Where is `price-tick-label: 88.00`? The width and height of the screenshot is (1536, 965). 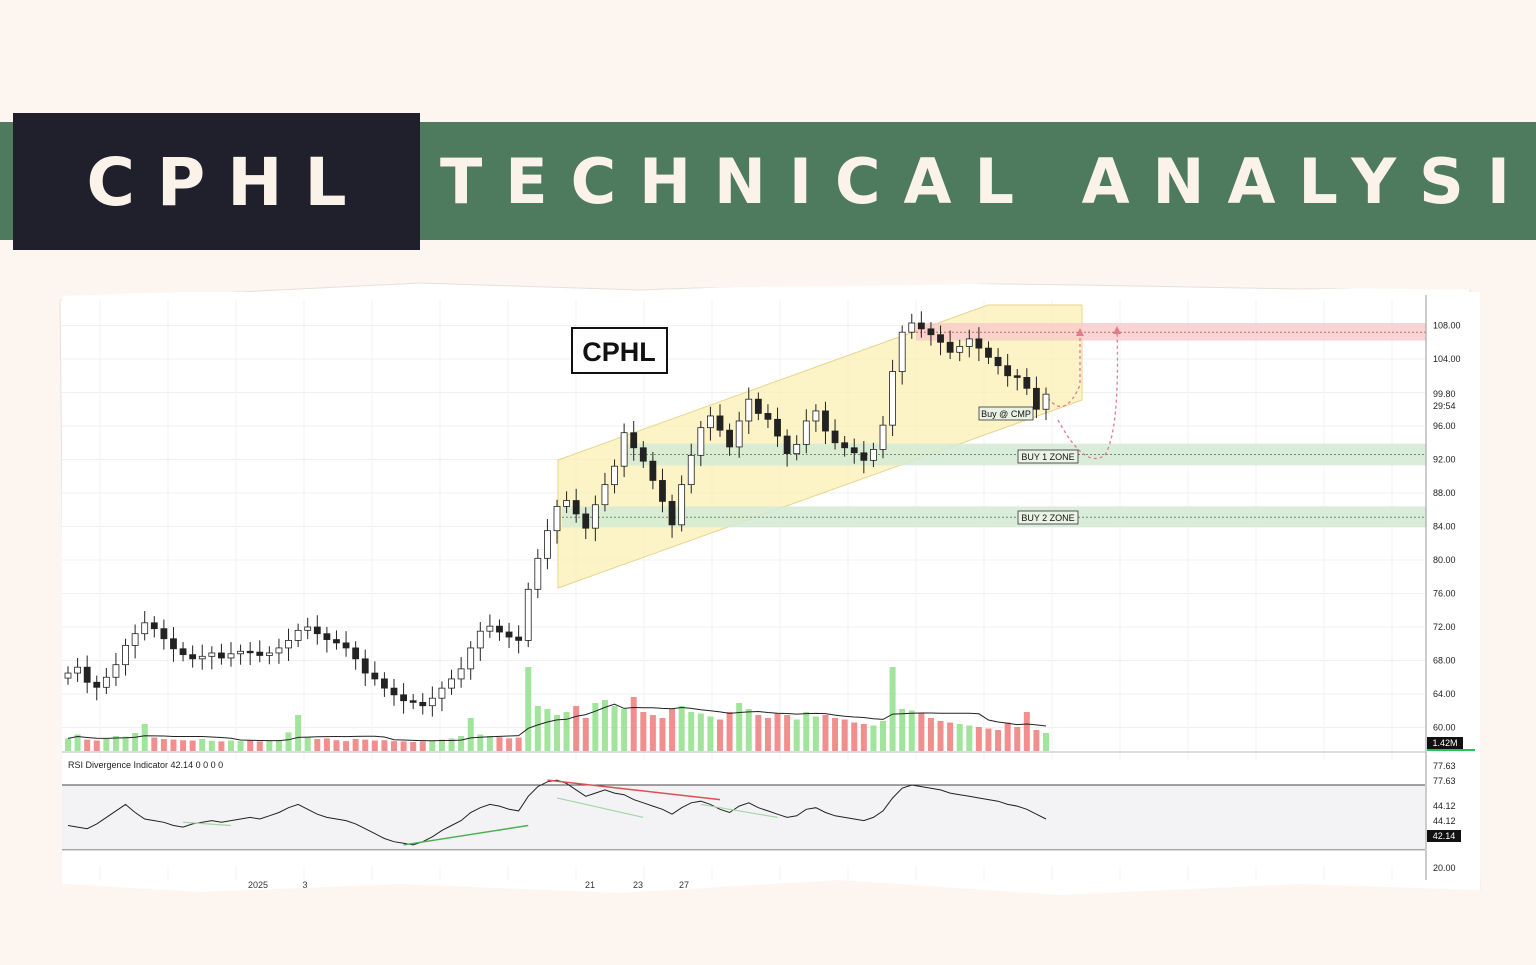 price-tick-label: 88.00 is located at coordinates (1444, 493).